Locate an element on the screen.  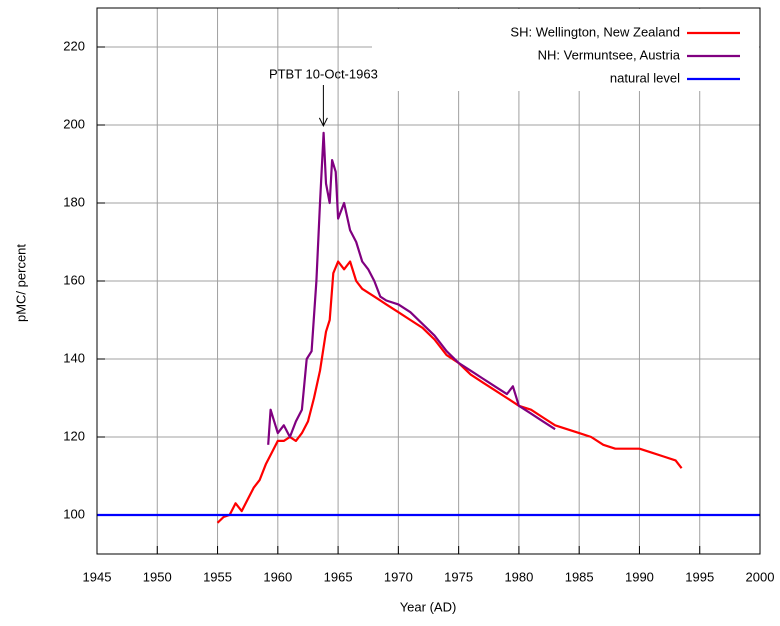
x-tick-label: 1975 is located at coordinates (458, 576).